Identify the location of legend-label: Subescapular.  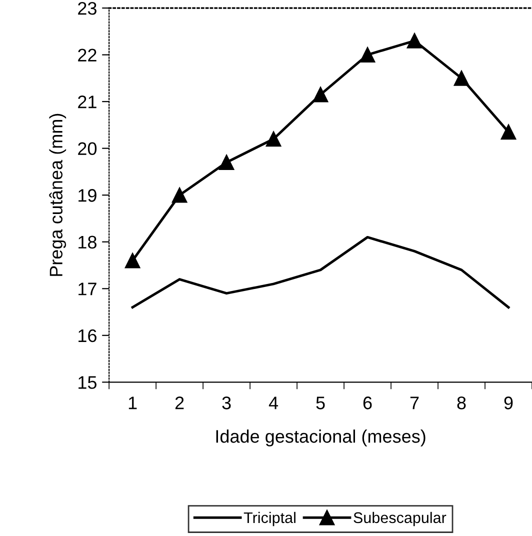
(400, 519).